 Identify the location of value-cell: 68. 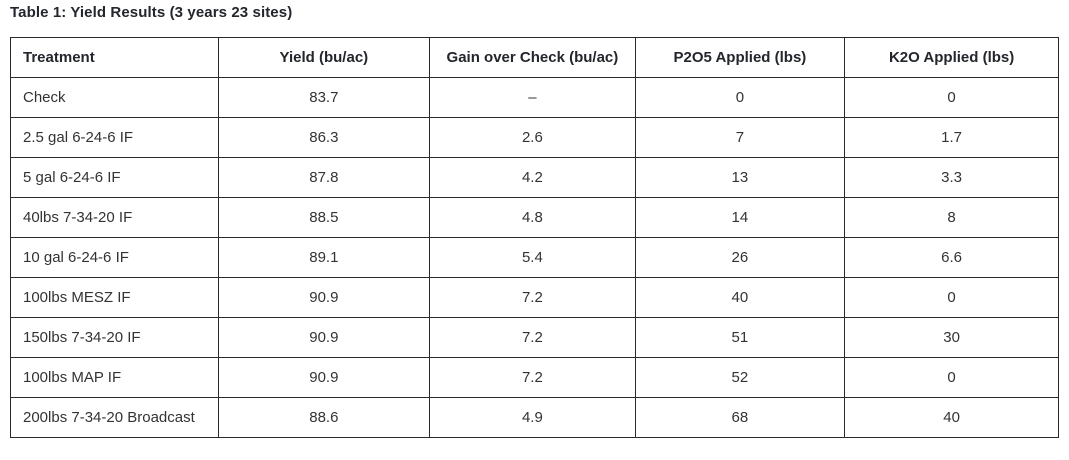
(740, 417).